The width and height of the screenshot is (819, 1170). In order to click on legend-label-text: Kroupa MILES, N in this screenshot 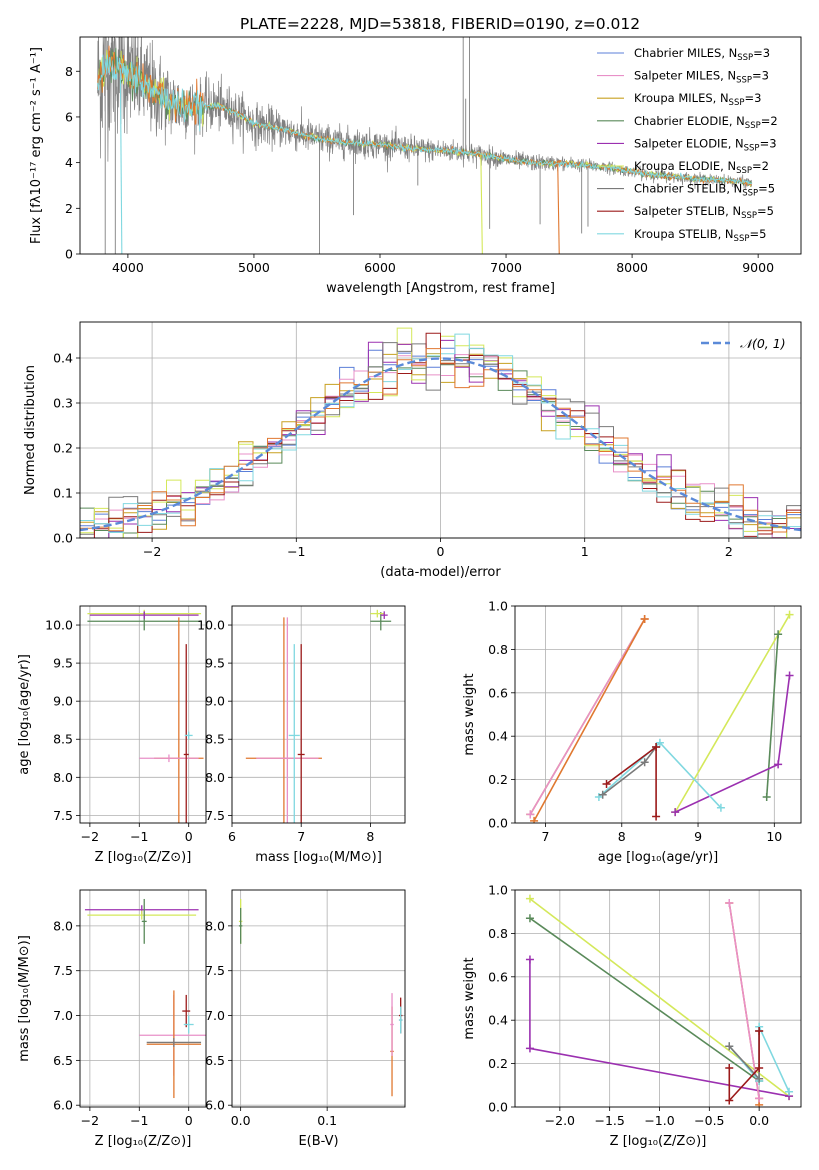, I will do `click(681, 98)`.